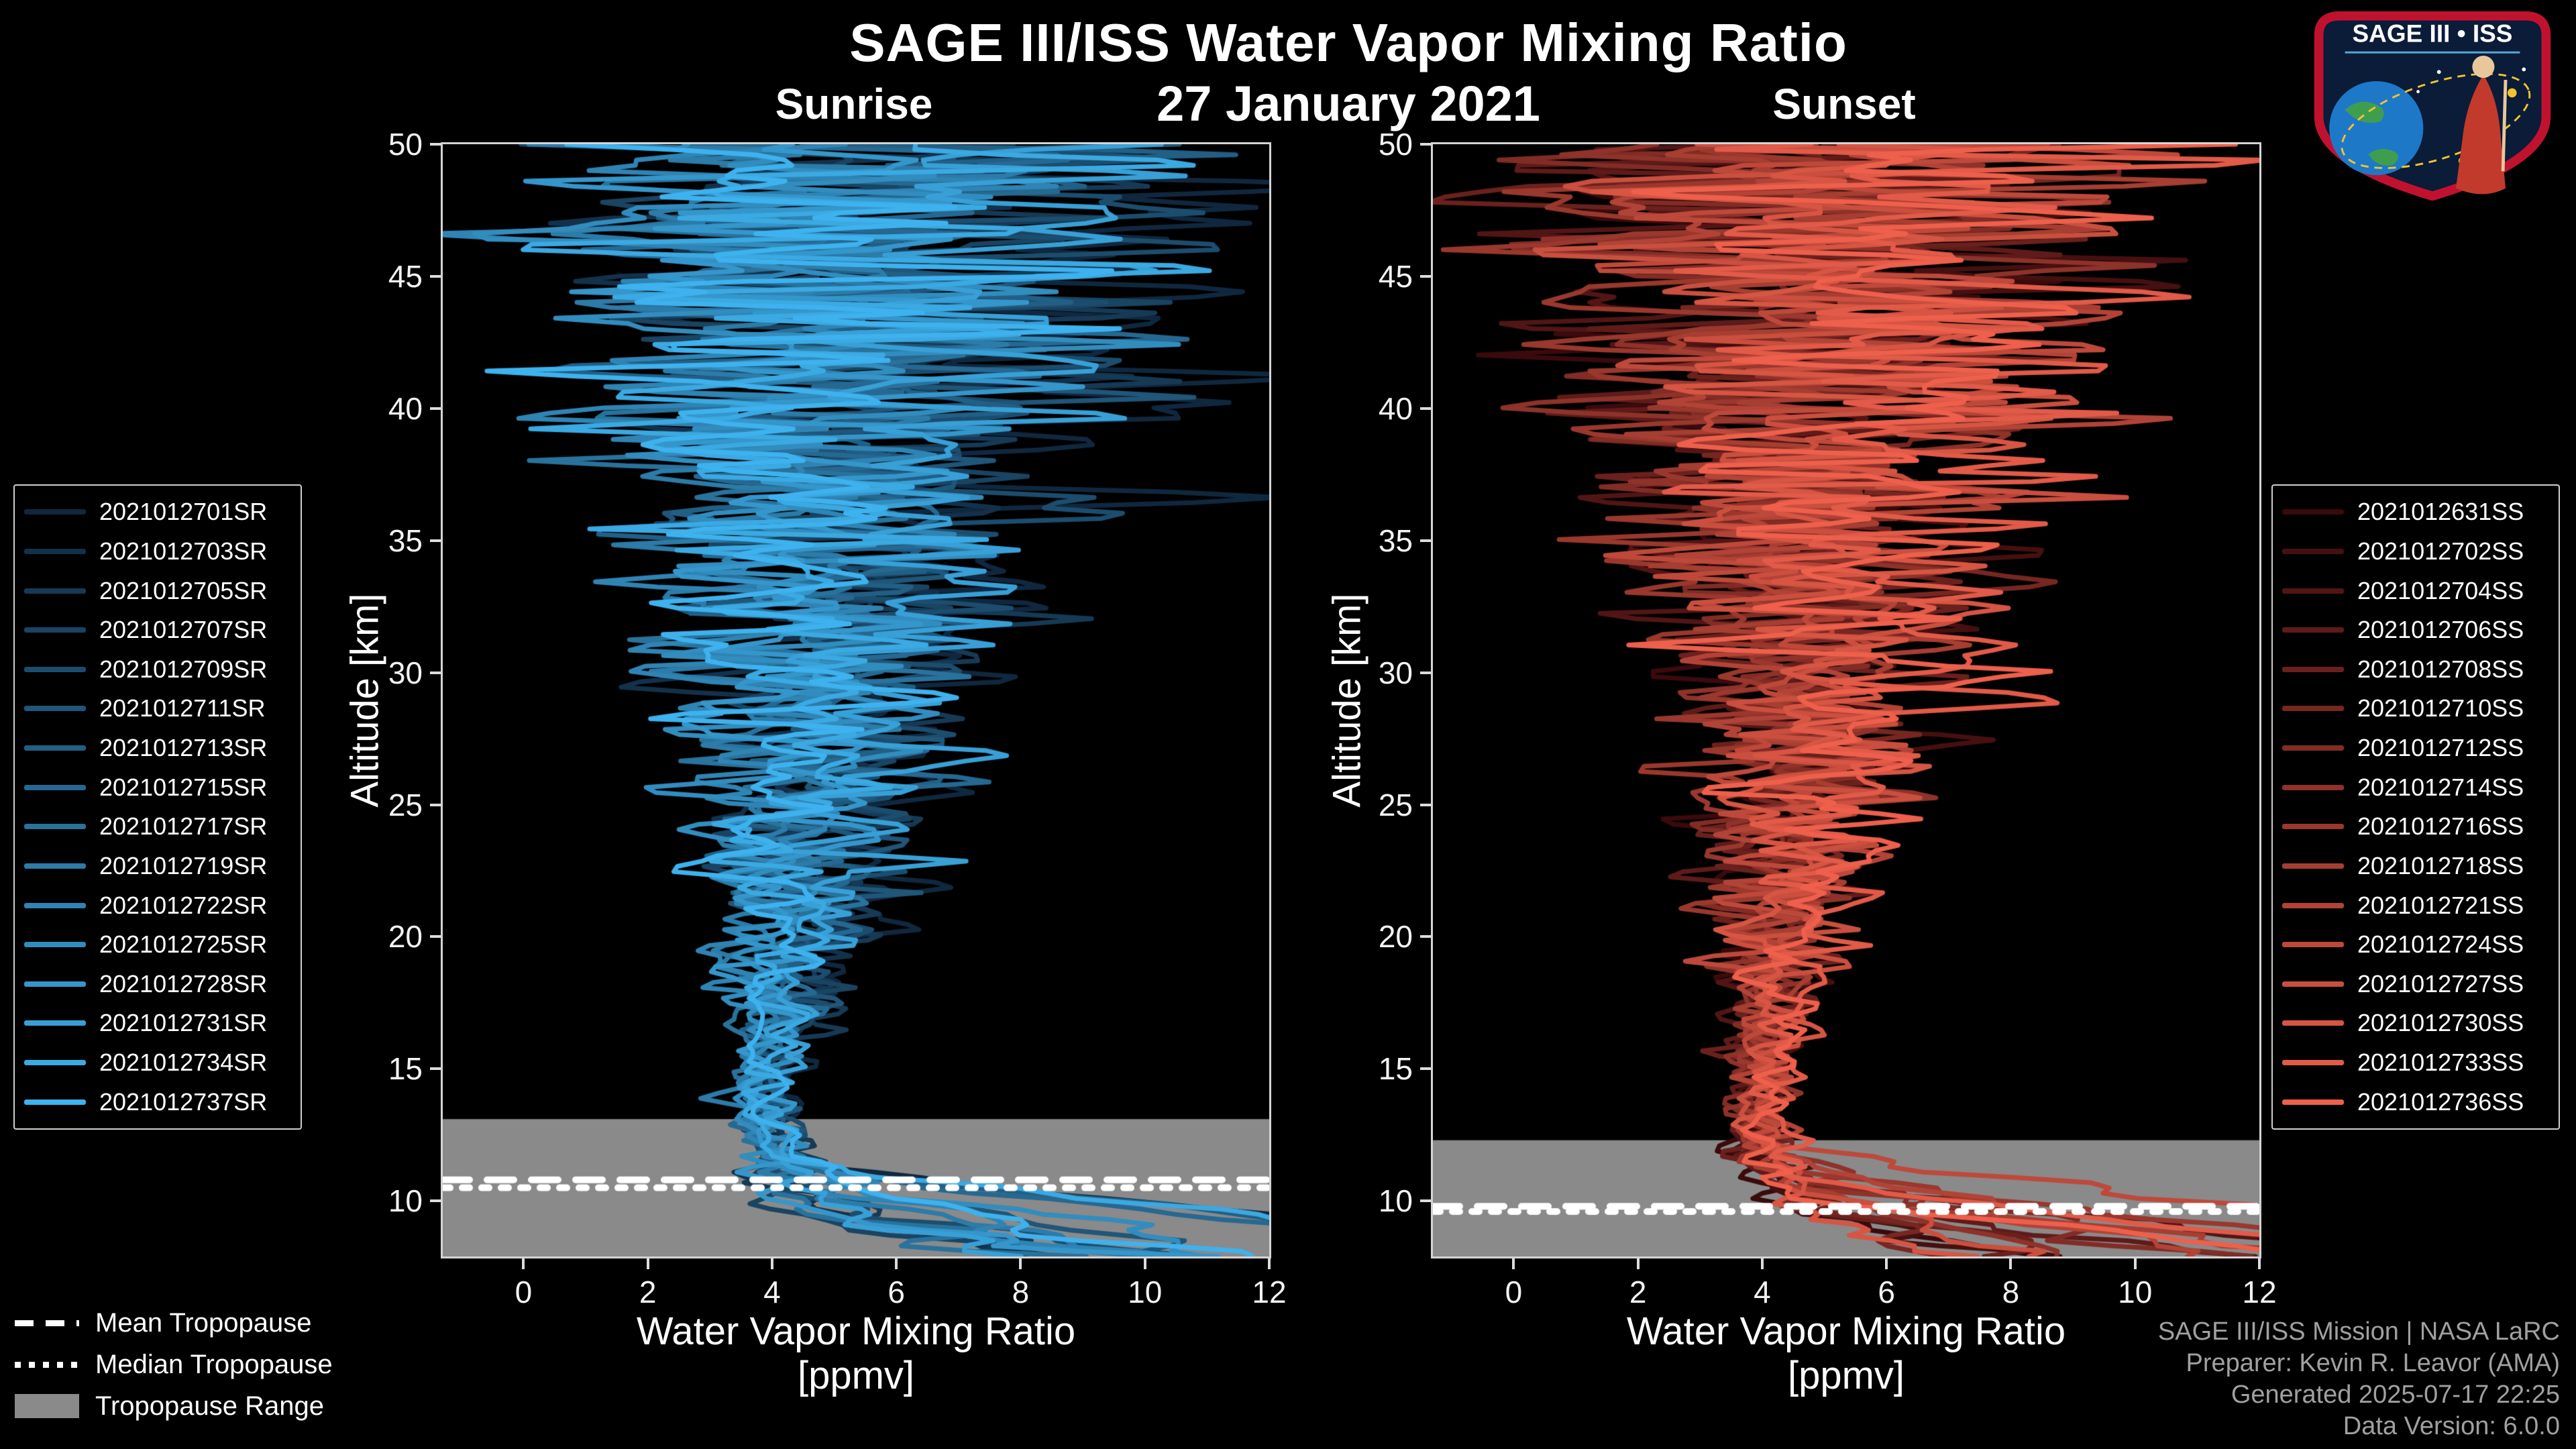 The width and height of the screenshot is (2576, 1449). What do you see at coordinates (854, 104) in the screenshot?
I see `panel-label-sunrise: Sunrise` at bounding box center [854, 104].